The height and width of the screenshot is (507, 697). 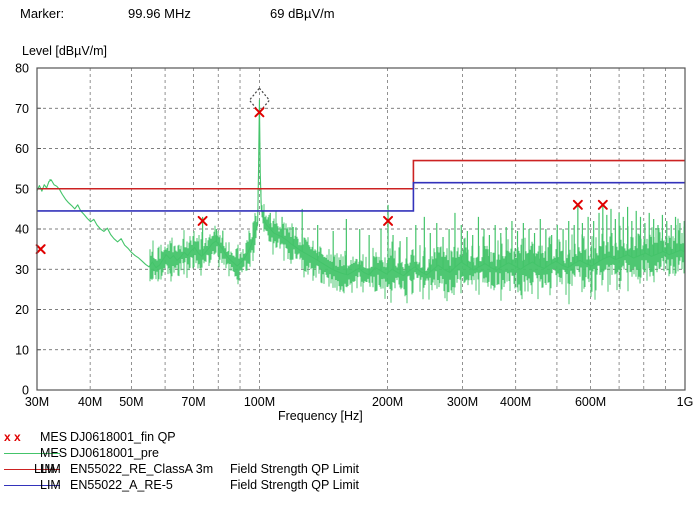 What do you see at coordinates (25, 391) in the screenshot?
I see `y-tick-label: 0` at bounding box center [25, 391].